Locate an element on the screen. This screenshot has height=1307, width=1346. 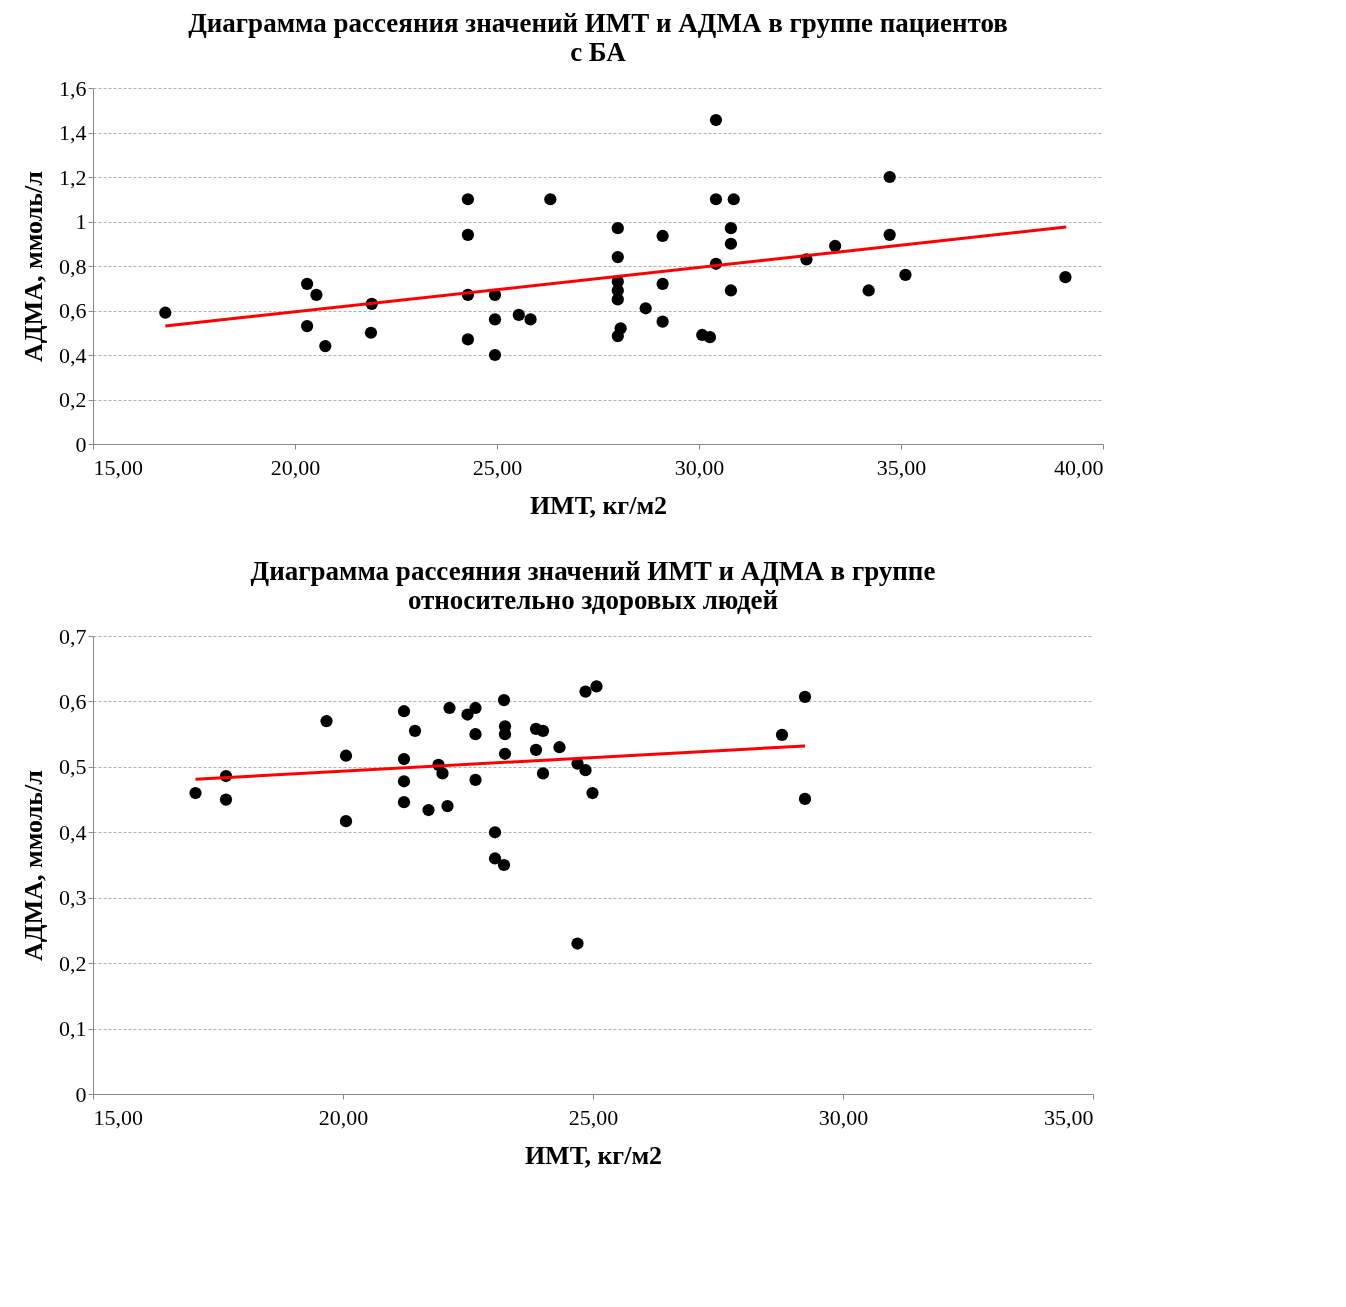
x-tick-label: 40,00 is located at coordinates (1079, 467).